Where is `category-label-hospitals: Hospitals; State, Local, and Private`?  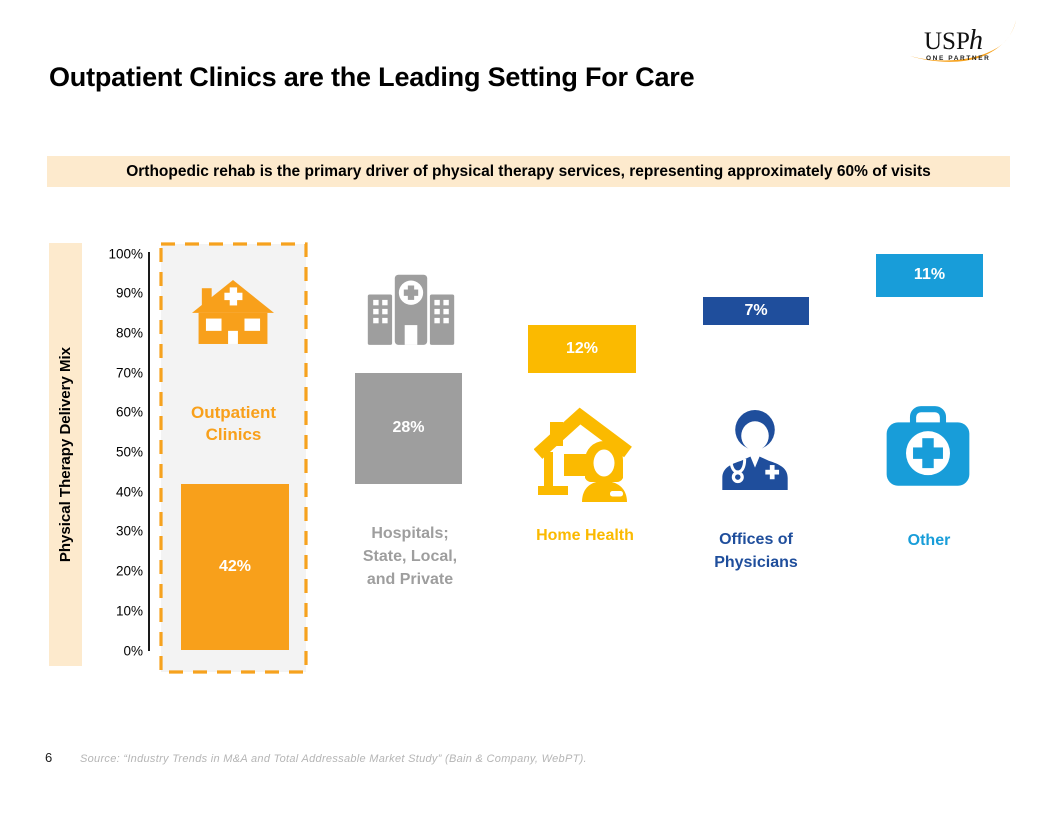 category-label-hospitals: Hospitals; State, Local, and Private is located at coordinates (410, 557).